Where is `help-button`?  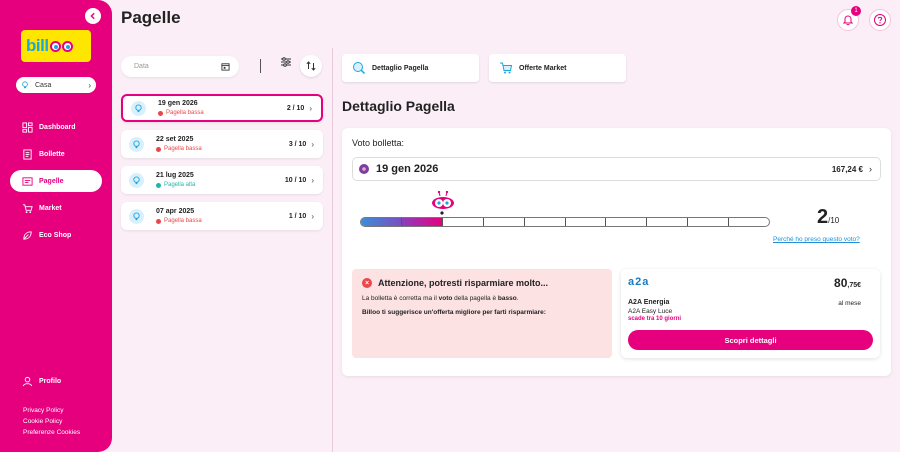 help-button is located at coordinates (880, 20).